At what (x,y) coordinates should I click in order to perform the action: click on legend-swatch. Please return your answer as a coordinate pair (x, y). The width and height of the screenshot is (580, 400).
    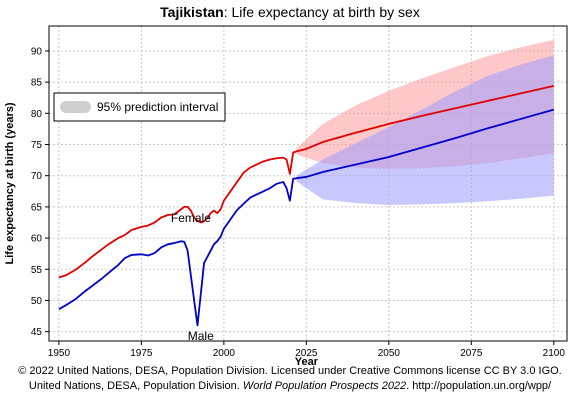
    Looking at the image, I should click on (75, 107).